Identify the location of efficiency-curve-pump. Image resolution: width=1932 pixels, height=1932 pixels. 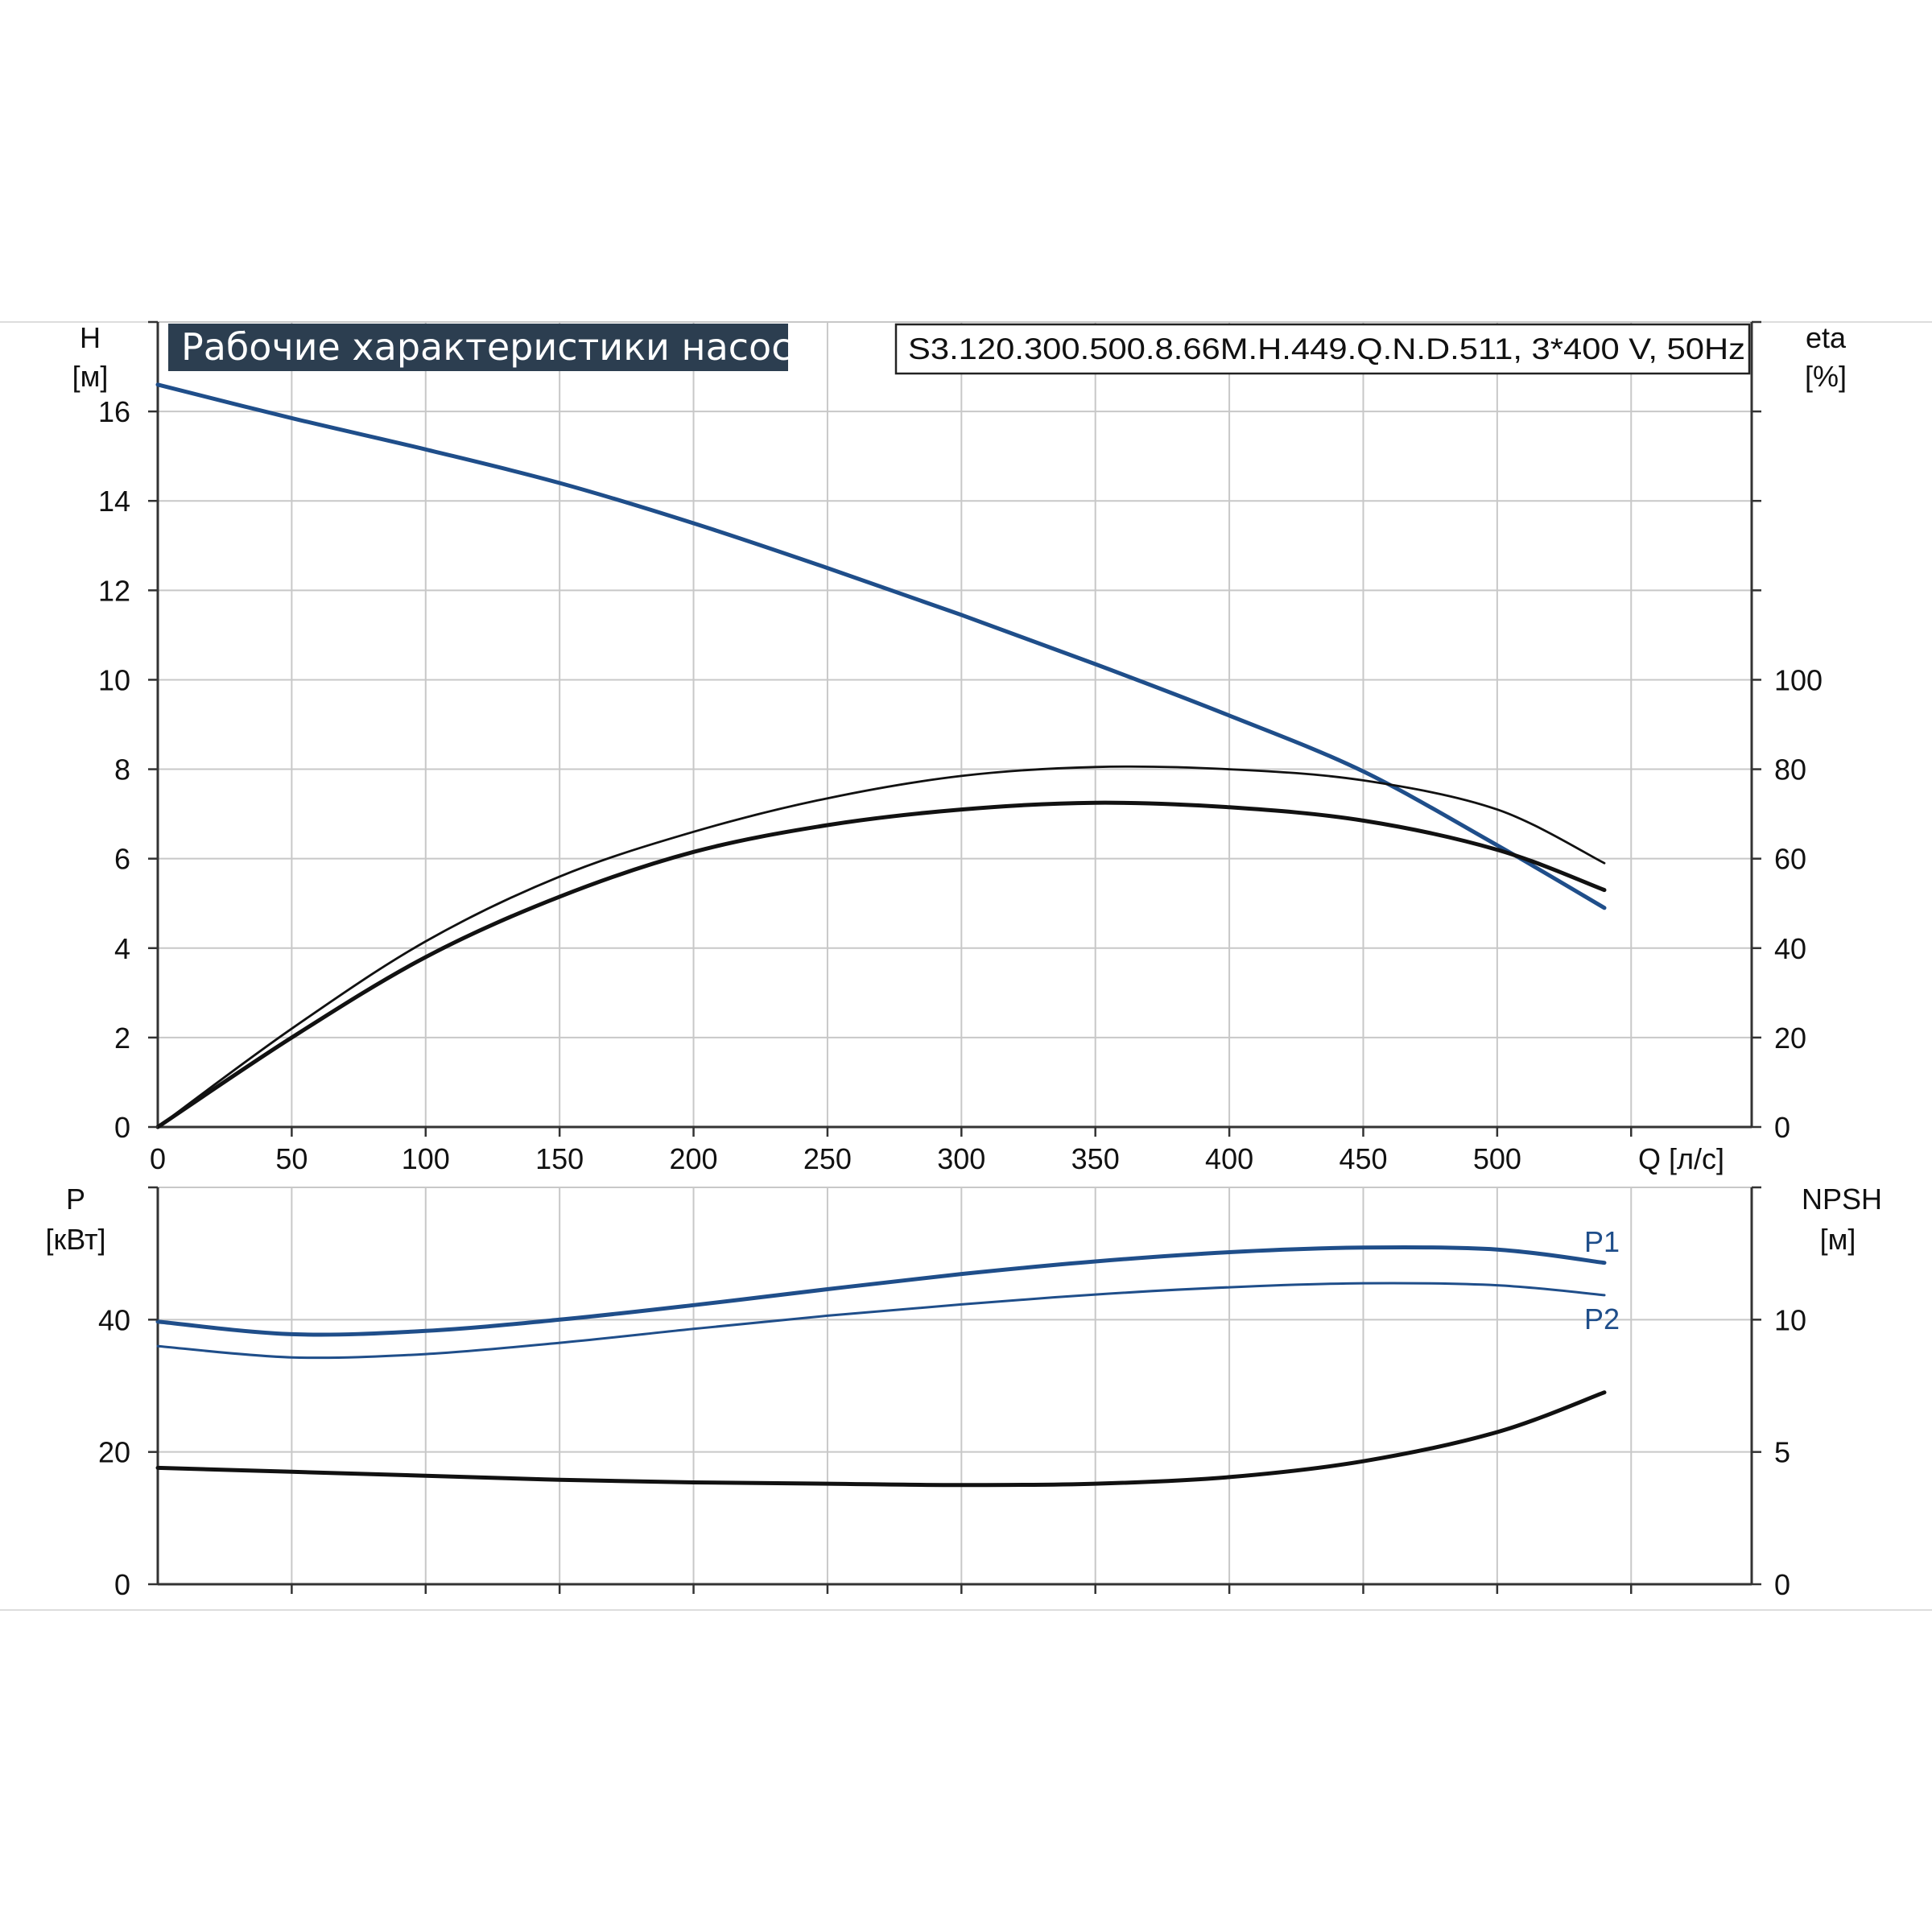
(881, 947).